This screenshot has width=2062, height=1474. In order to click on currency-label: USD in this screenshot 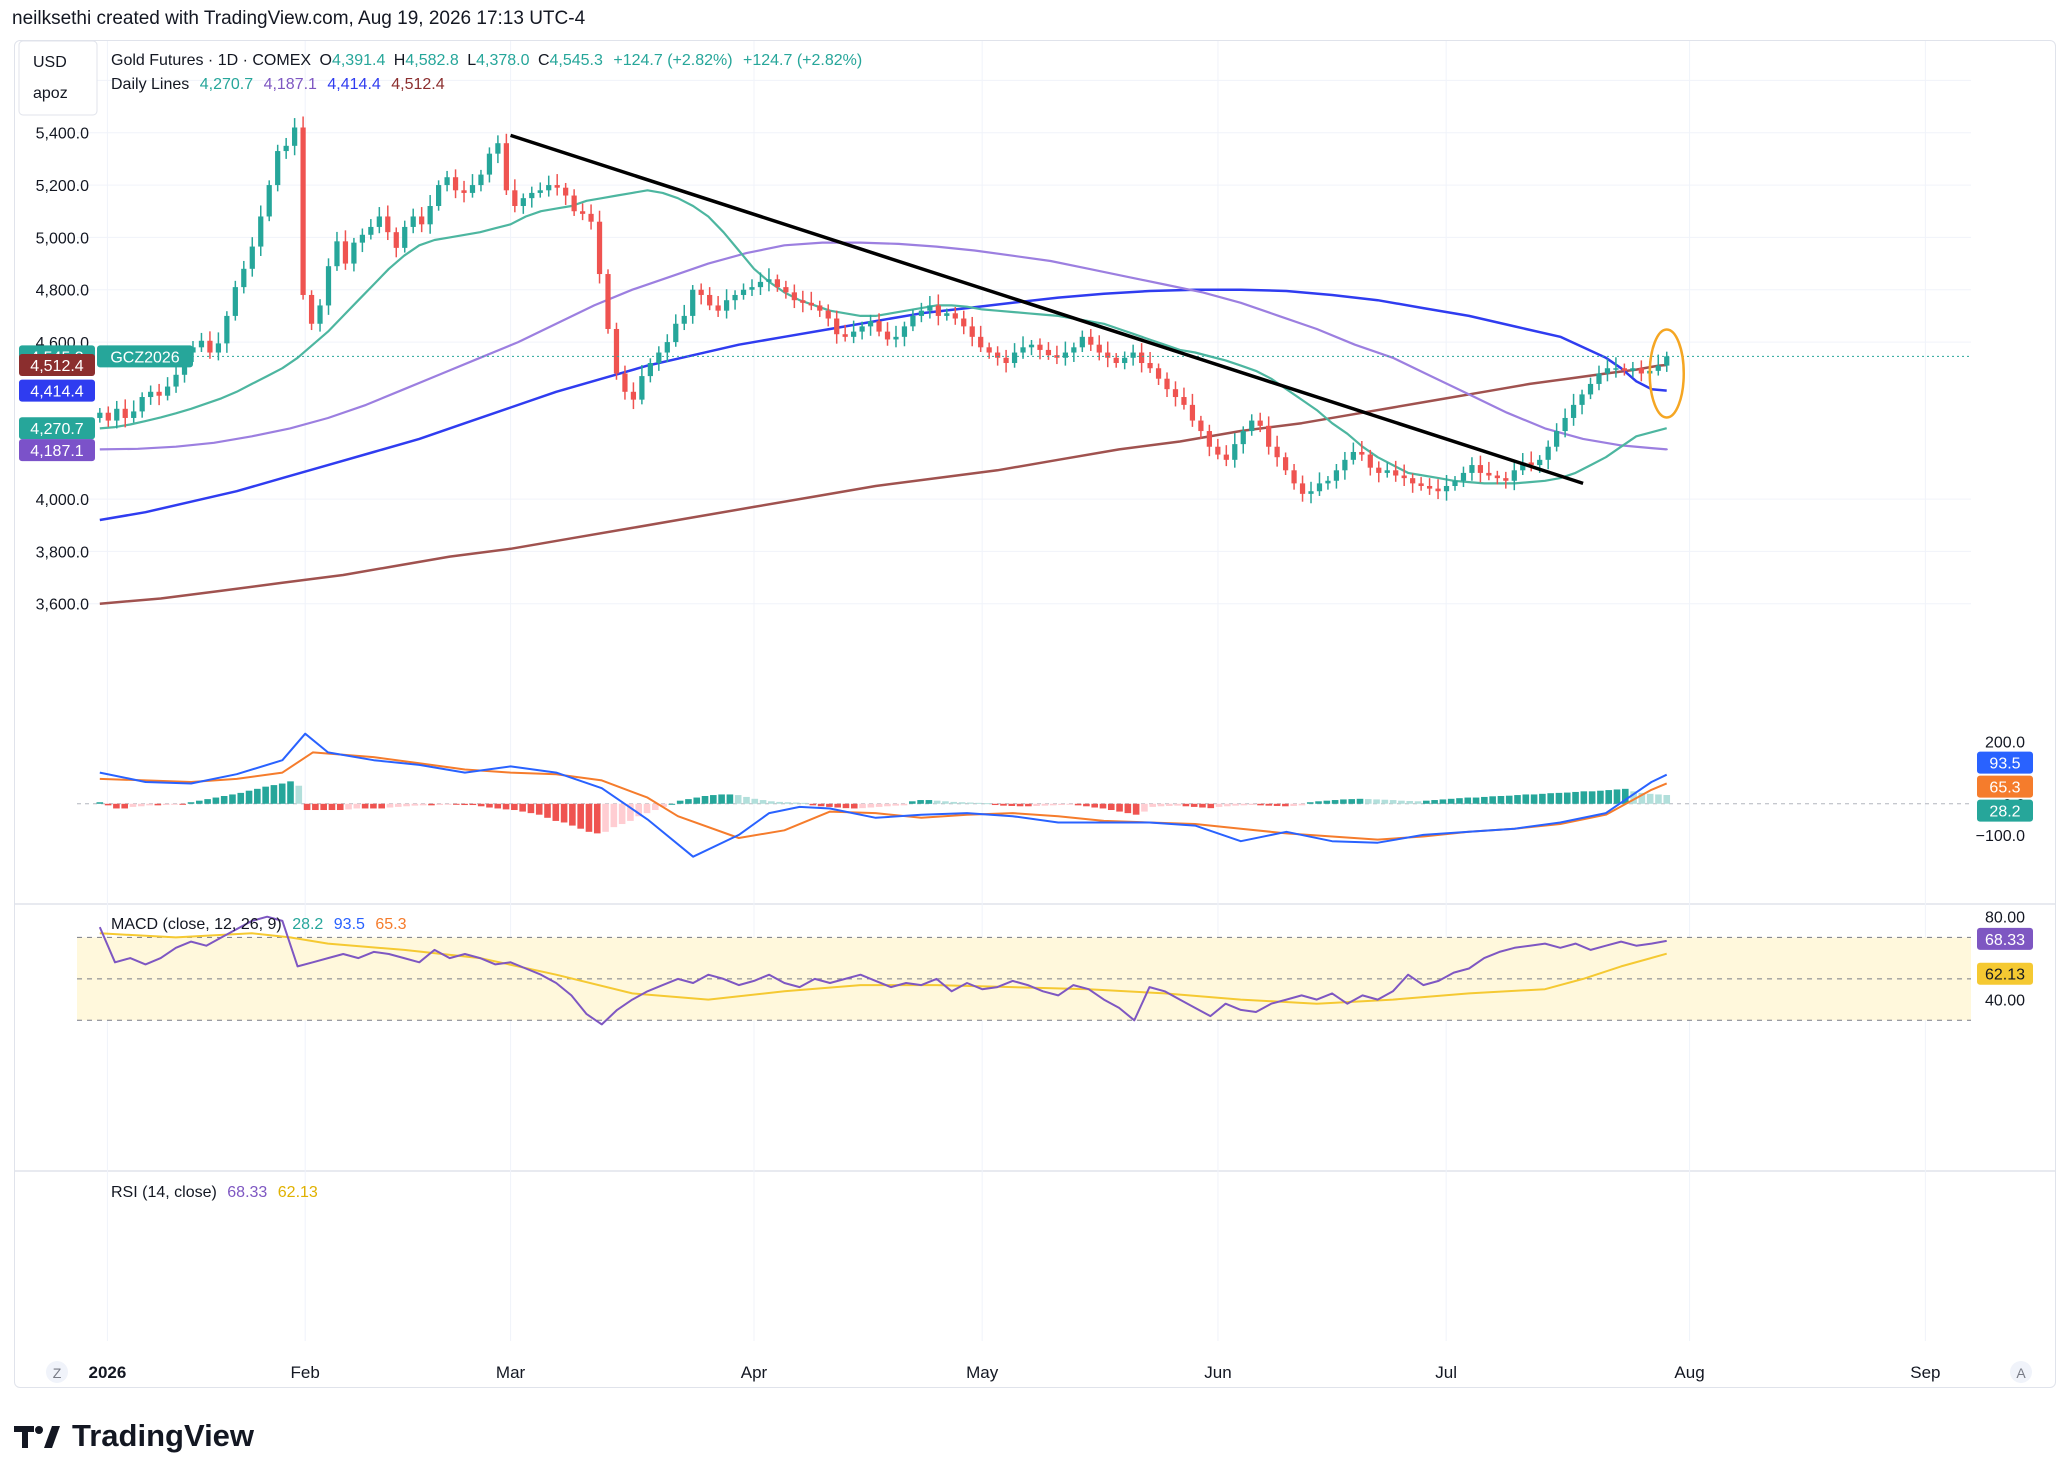, I will do `click(50, 62)`.